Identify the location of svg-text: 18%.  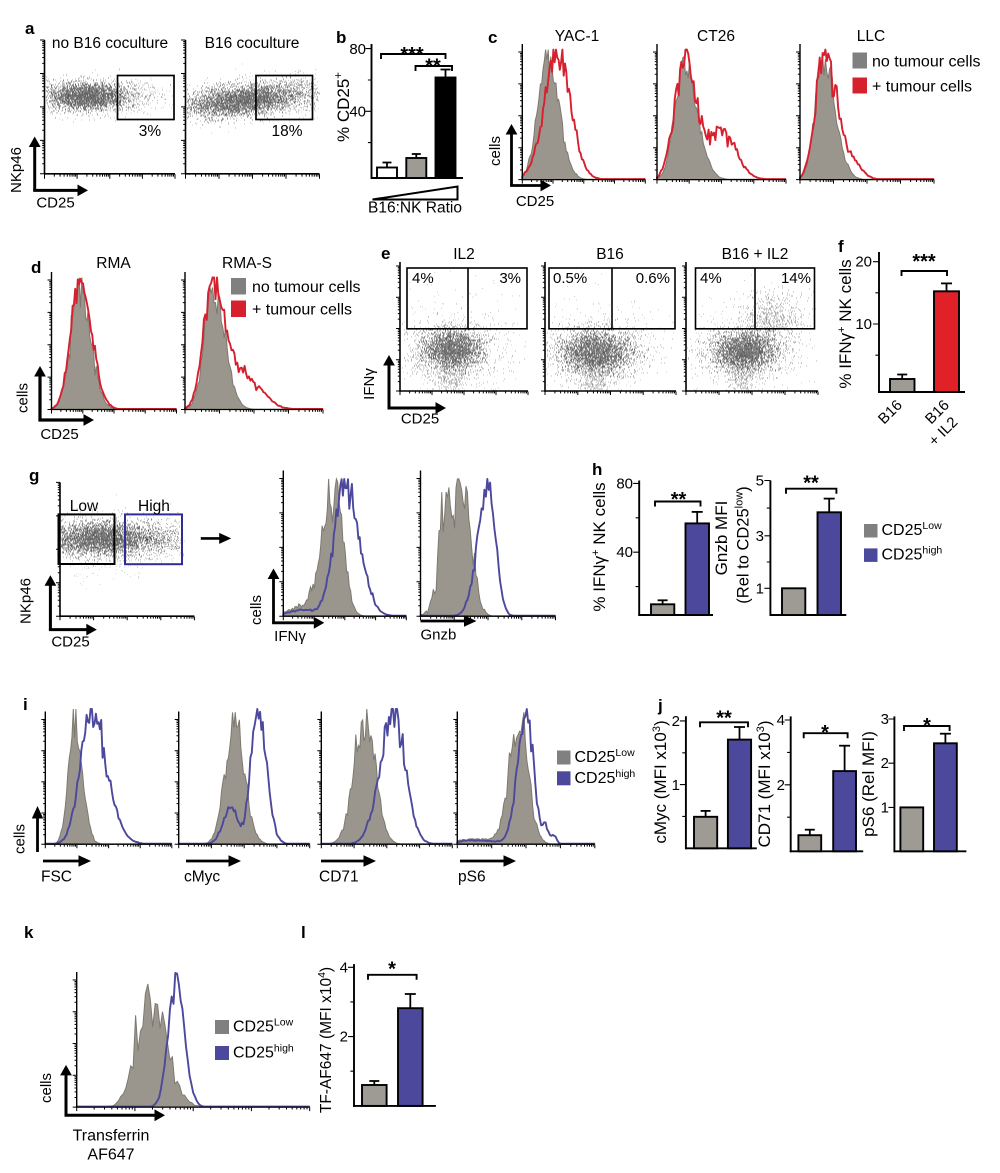
(286, 131).